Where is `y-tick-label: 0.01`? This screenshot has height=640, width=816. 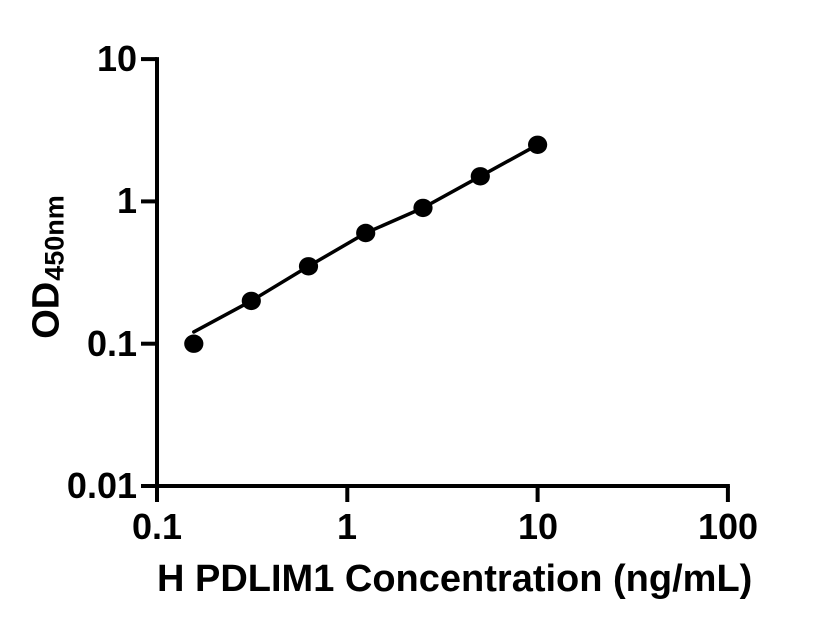 y-tick-label: 0.01 is located at coordinates (101, 485).